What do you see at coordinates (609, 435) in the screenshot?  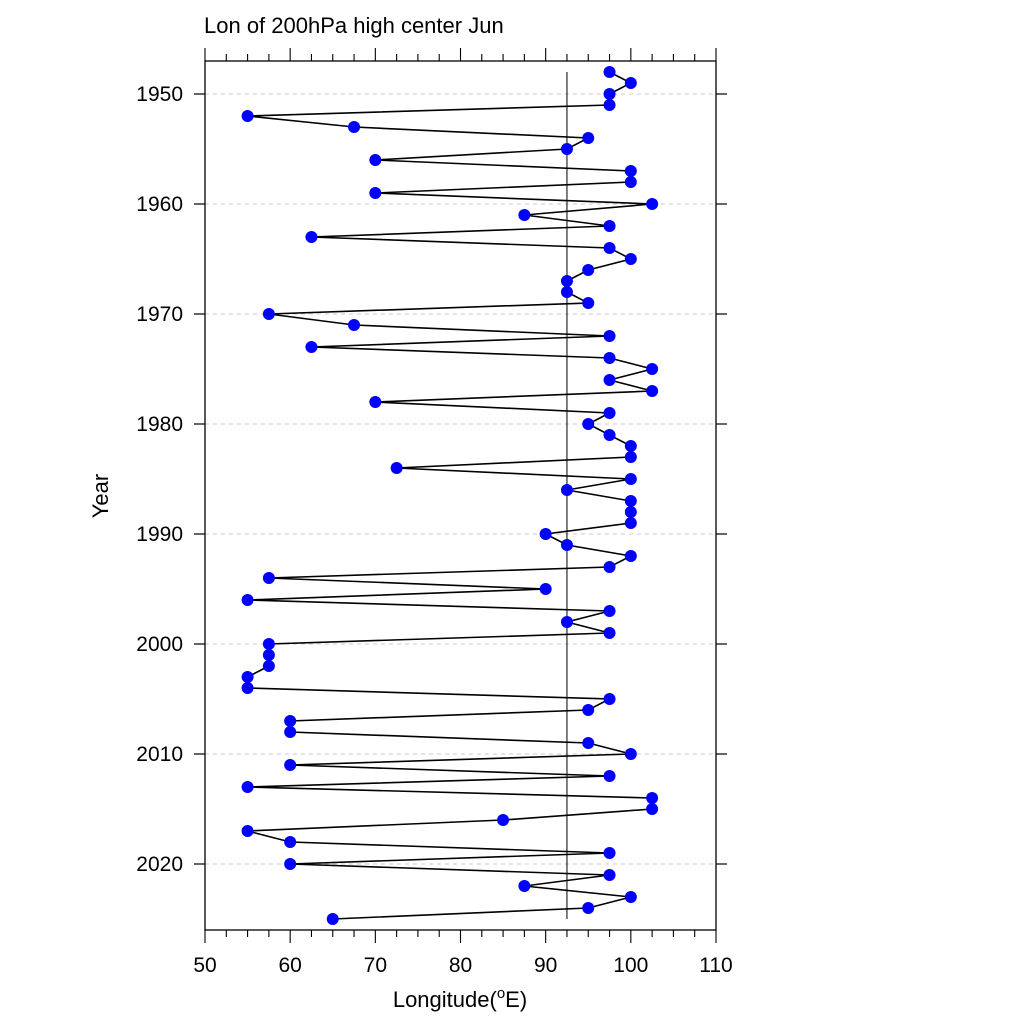 I see `data-point-1981` at bounding box center [609, 435].